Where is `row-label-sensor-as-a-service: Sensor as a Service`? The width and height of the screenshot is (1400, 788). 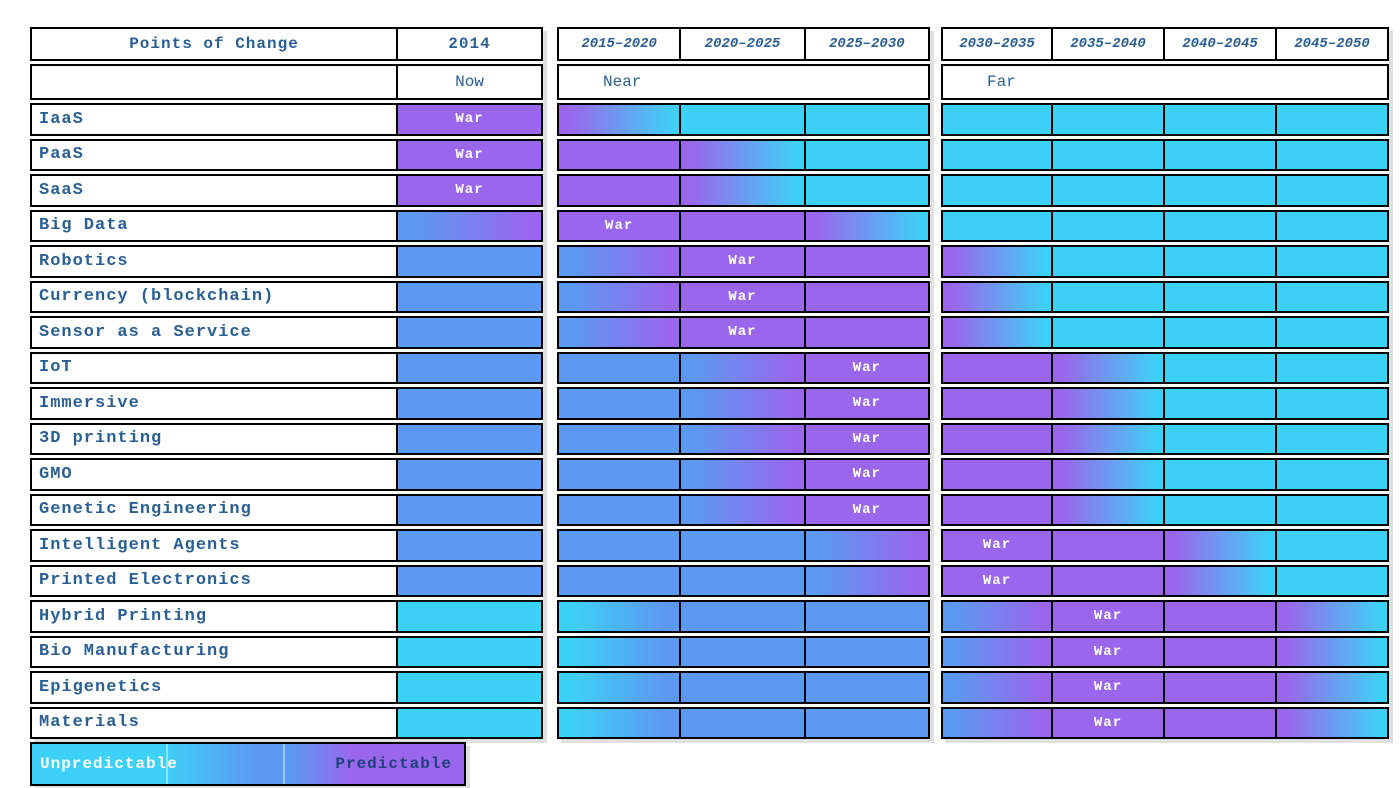 row-label-sensor-as-a-service: Sensor as a Service is located at coordinates (214, 332).